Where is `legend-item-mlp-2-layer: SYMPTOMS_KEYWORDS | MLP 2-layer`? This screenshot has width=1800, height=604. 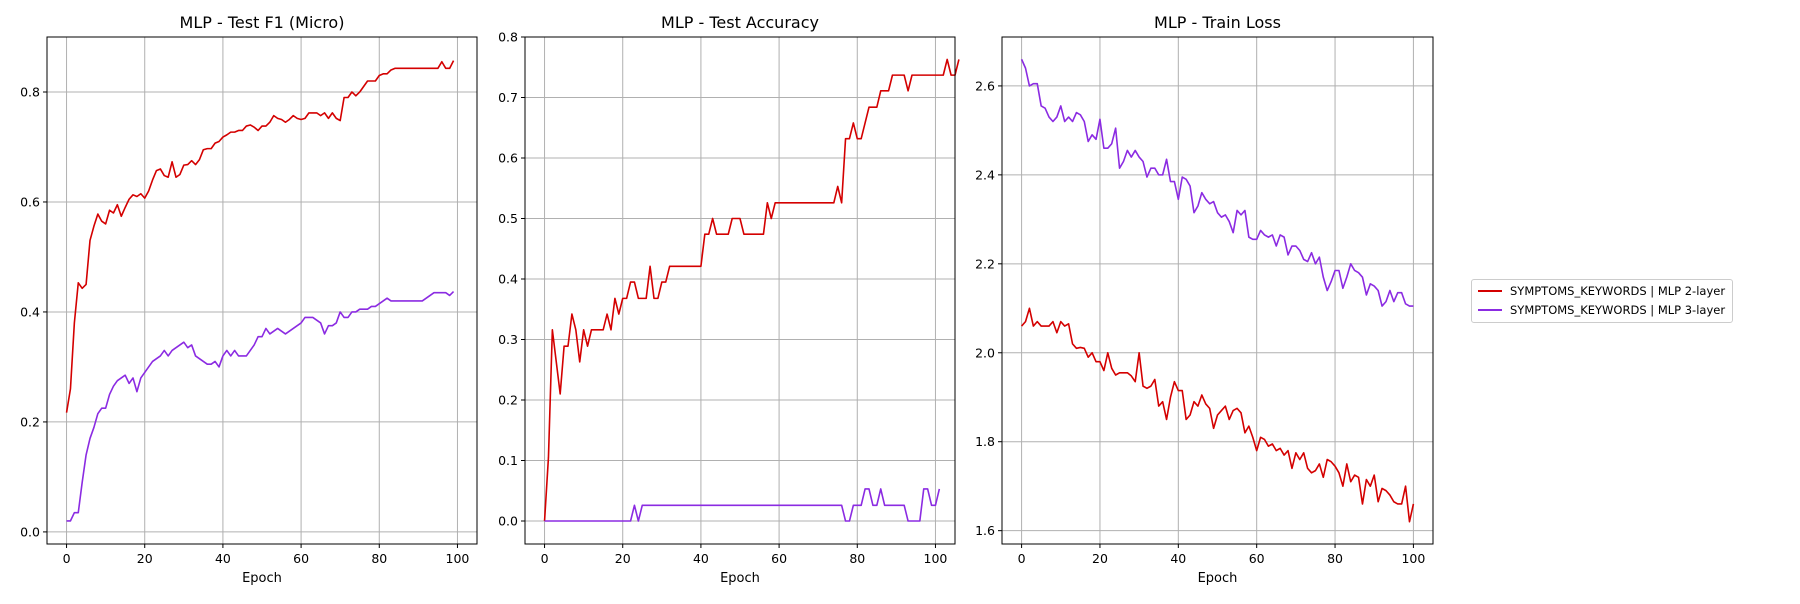 legend-item-mlp-2-layer: SYMPTOMS_KEYWORDS | MLP 2-layer is located at coordinates (1601, 291).